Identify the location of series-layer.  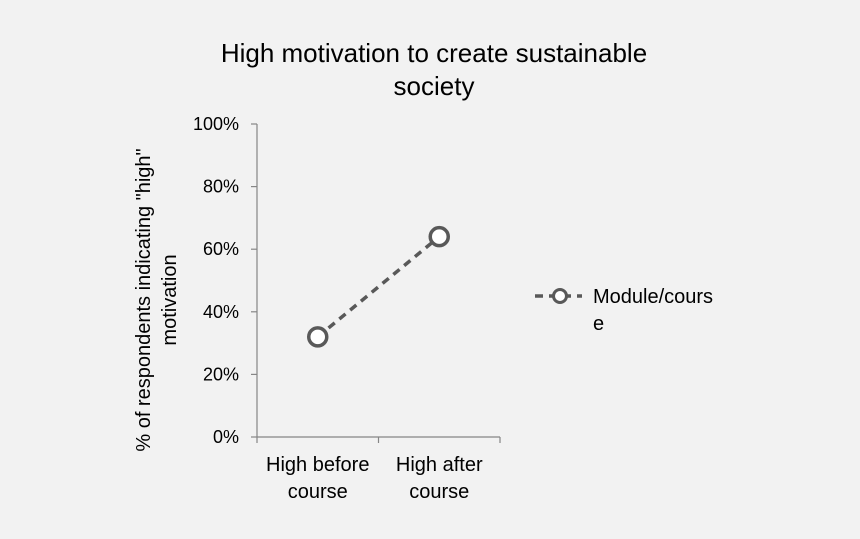
(378, 286).